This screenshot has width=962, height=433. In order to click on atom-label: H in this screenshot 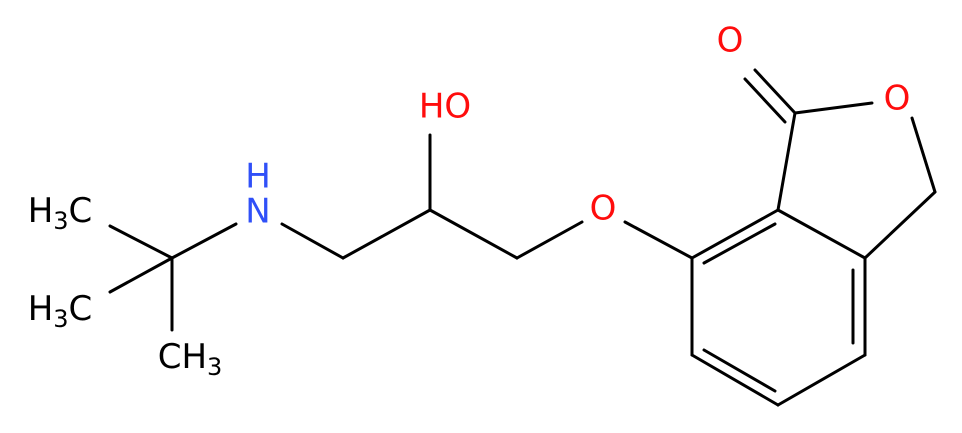, I will do `click(258, 177)`.